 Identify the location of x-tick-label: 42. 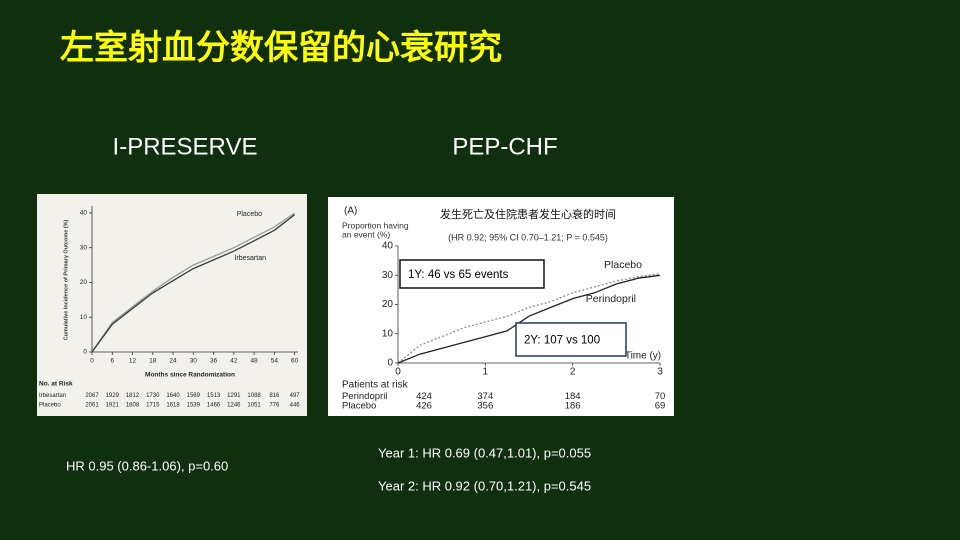
(234, 361).